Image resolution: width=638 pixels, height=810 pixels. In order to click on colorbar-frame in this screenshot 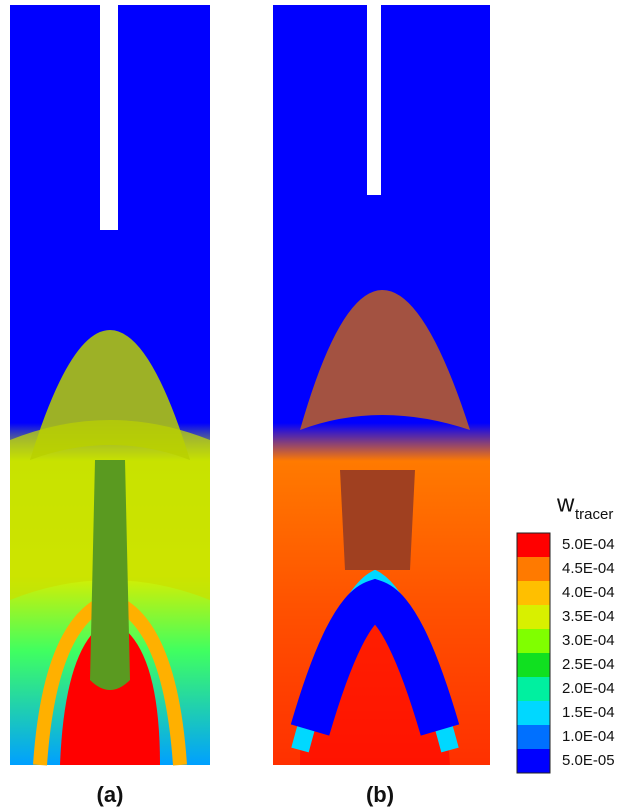, I will do `click(533, 653)`.